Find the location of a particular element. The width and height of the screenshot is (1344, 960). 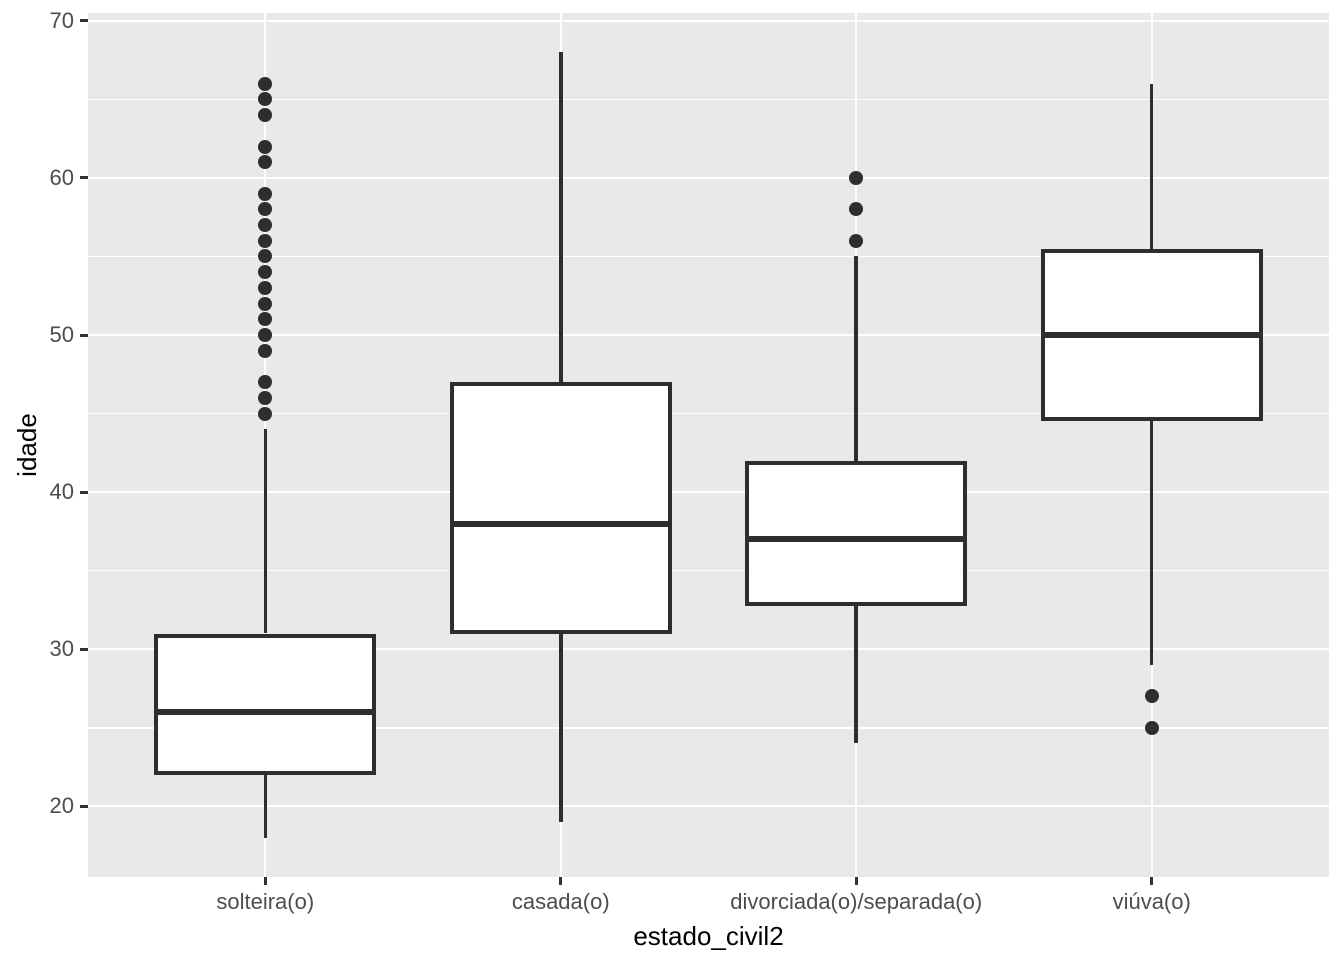

y-tick-label: 20 is located at coordinates (61, 806).